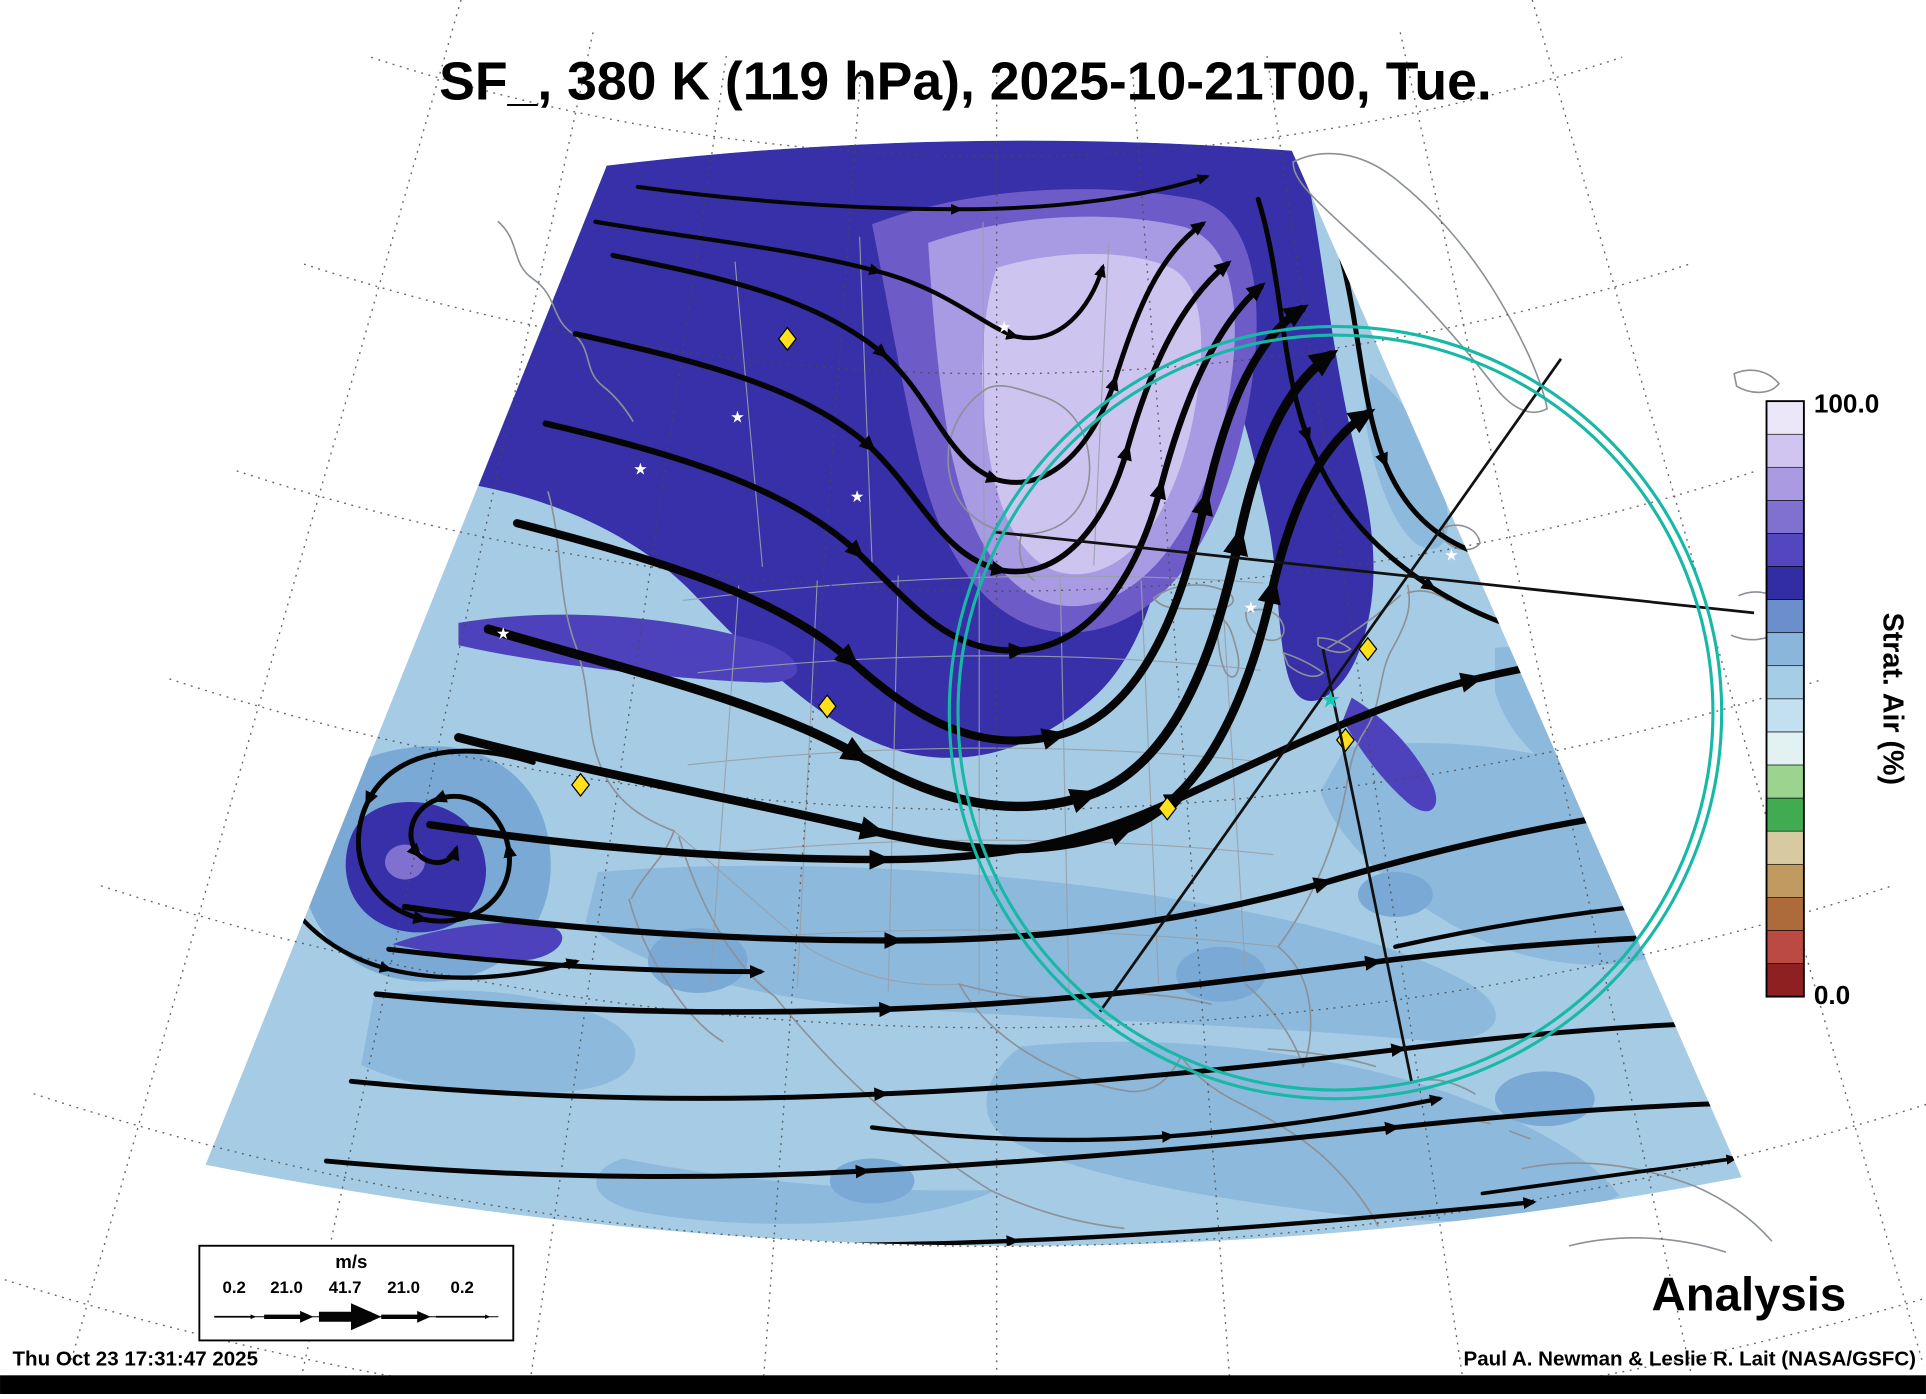  What do you see at coordinates (963, 1384) in the screenshot?
I see `bottom-black-bar` at bounding box center [963, 1384].